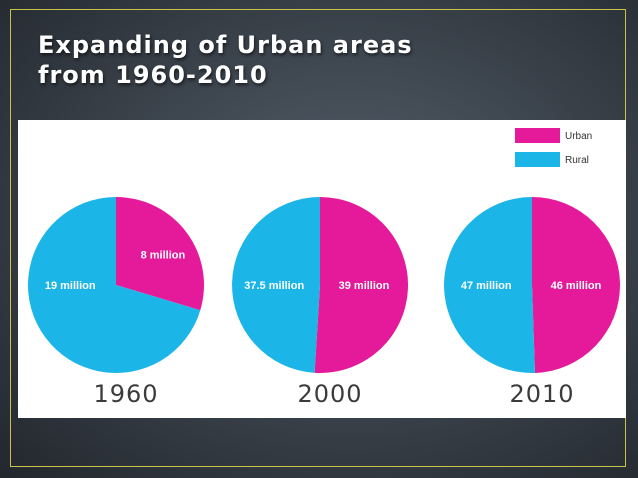  What do you see at coordinates (125, 394) in the screenshot?
I see `year-label-1960: 1960` at bounding box center [125, 394].